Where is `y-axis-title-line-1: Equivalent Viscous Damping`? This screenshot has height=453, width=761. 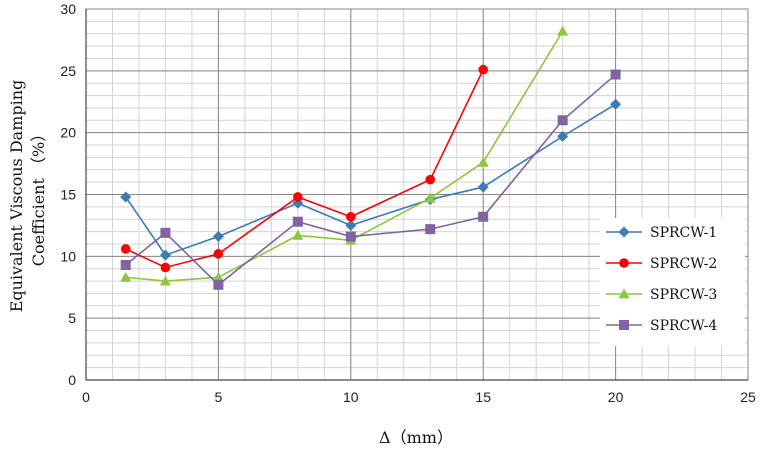
y-axis-title-line-1: Equivalent Viscous Damping is located at coordinates (16, 196).